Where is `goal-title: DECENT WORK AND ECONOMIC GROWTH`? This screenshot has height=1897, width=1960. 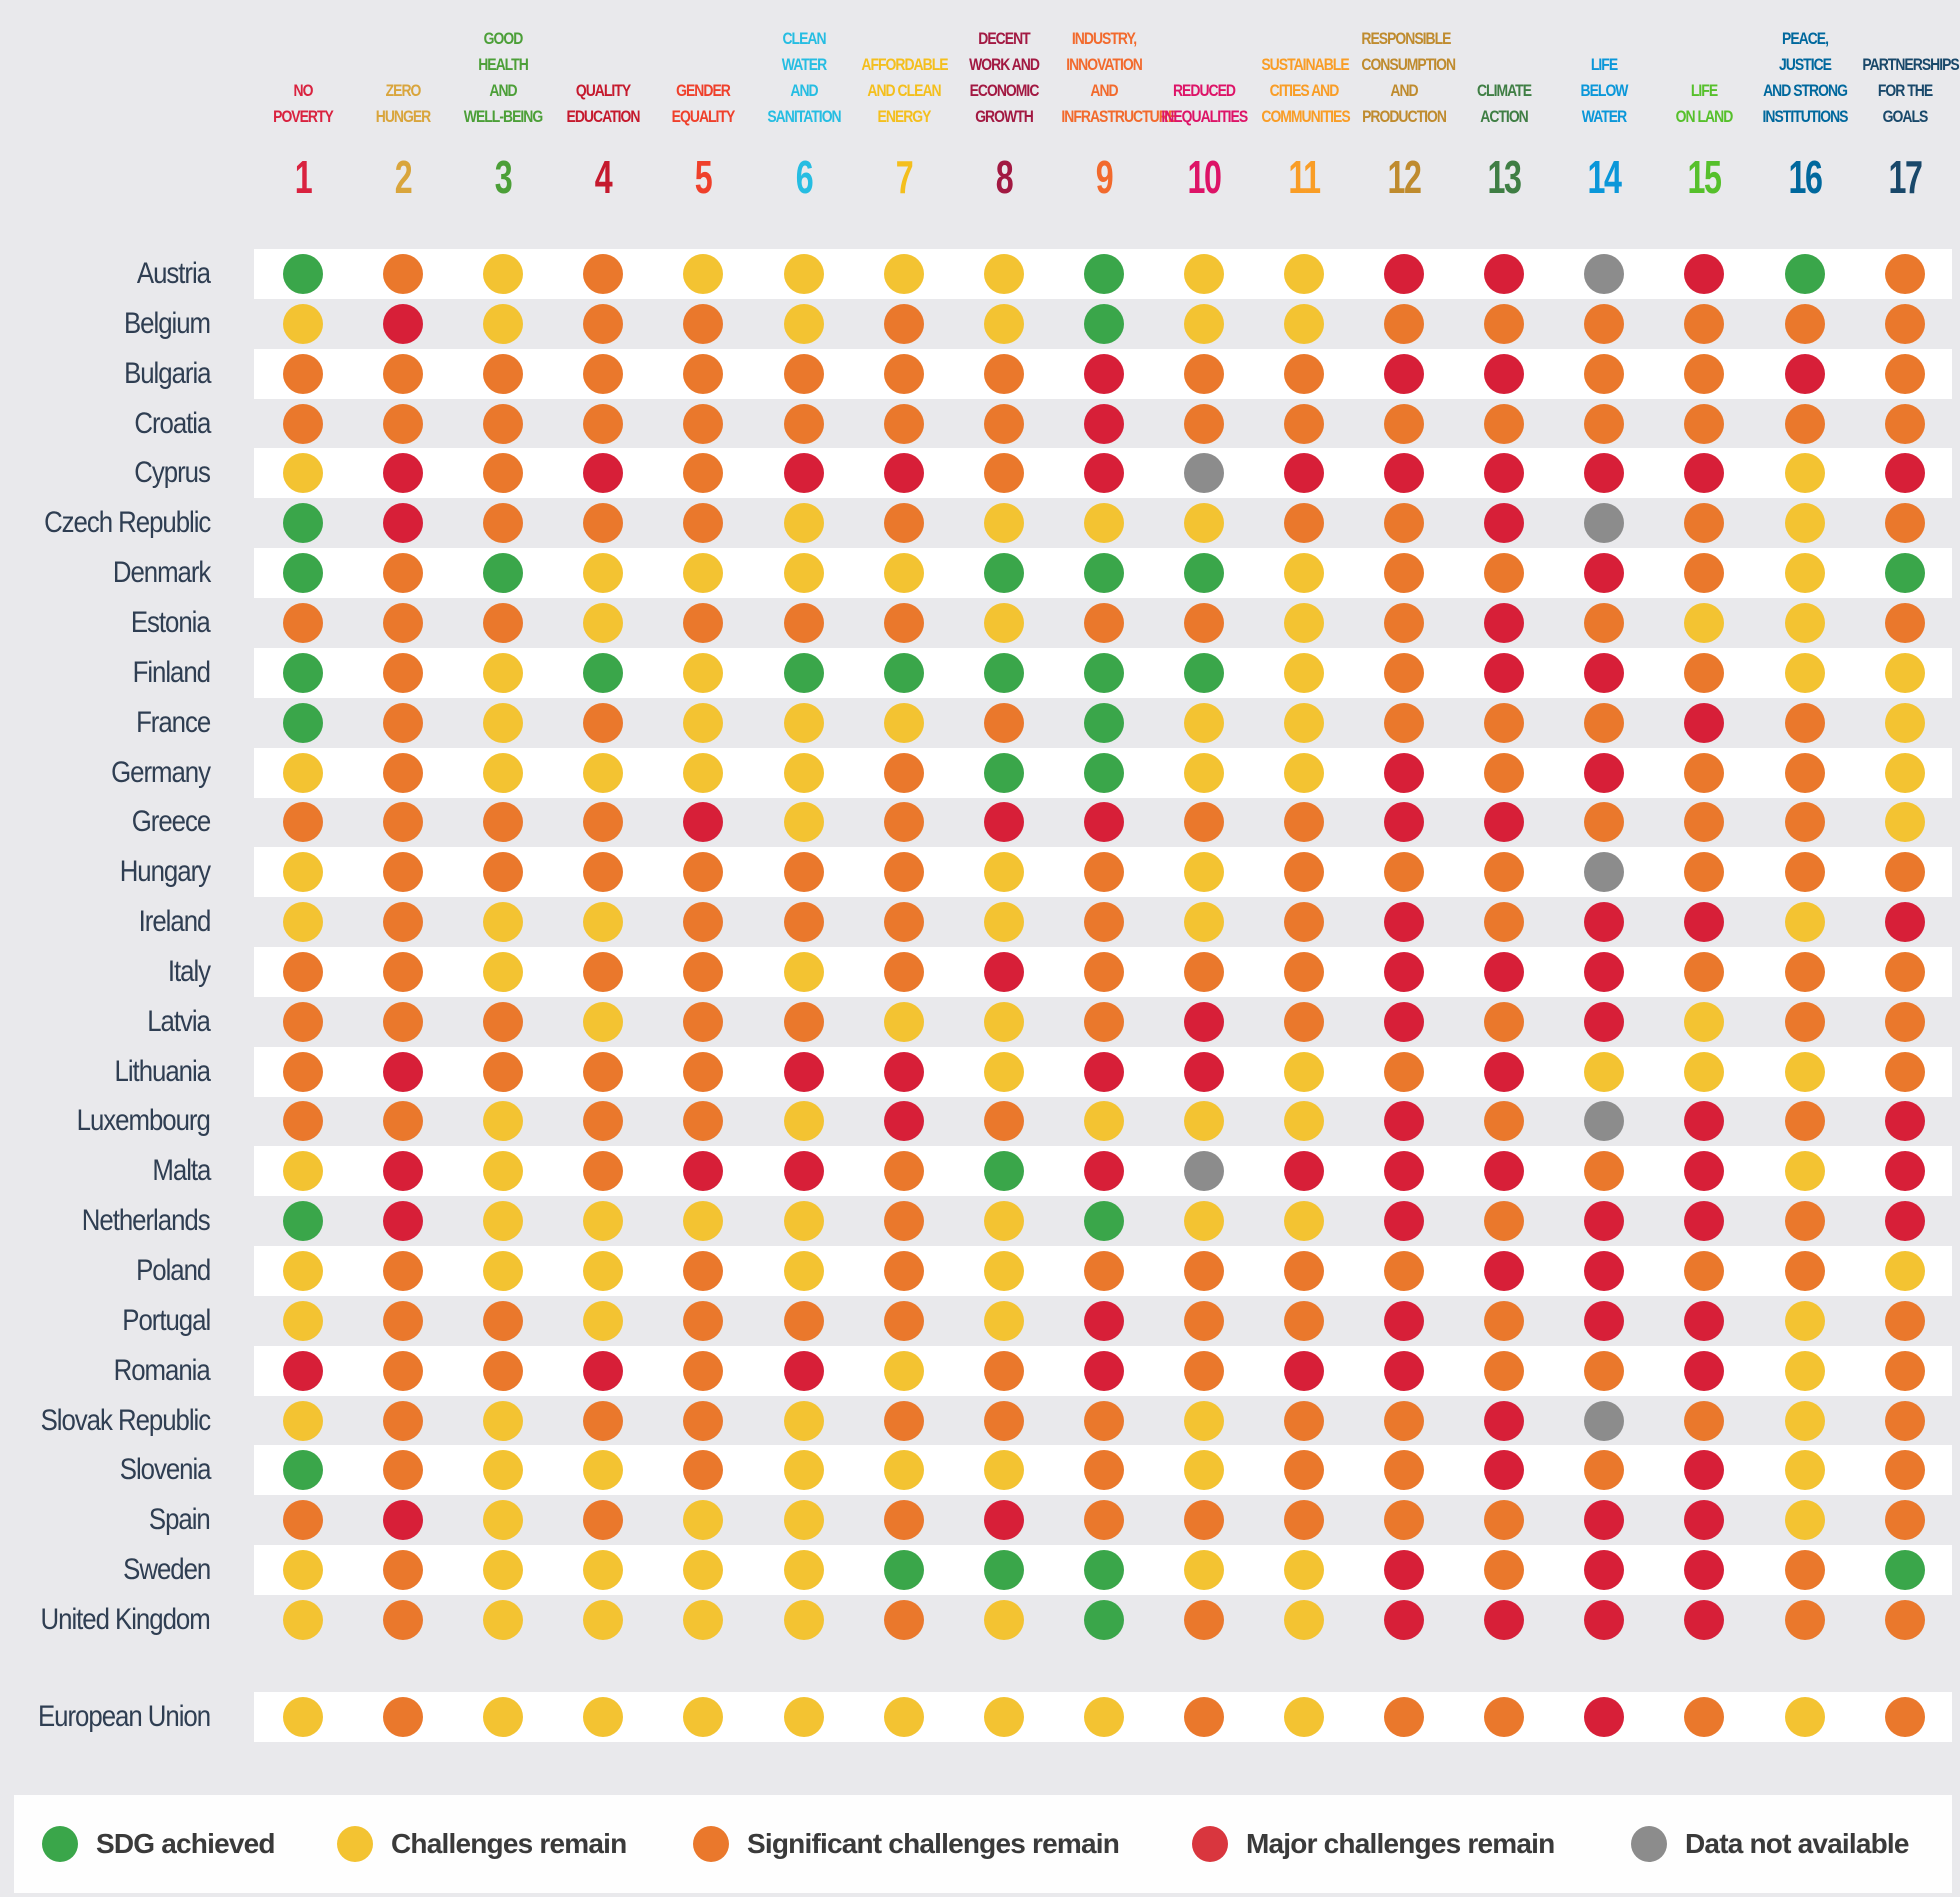 goal-title: DECENT WORK AND ECONOMIC GROWTH is located at coordinates (1004, 77).